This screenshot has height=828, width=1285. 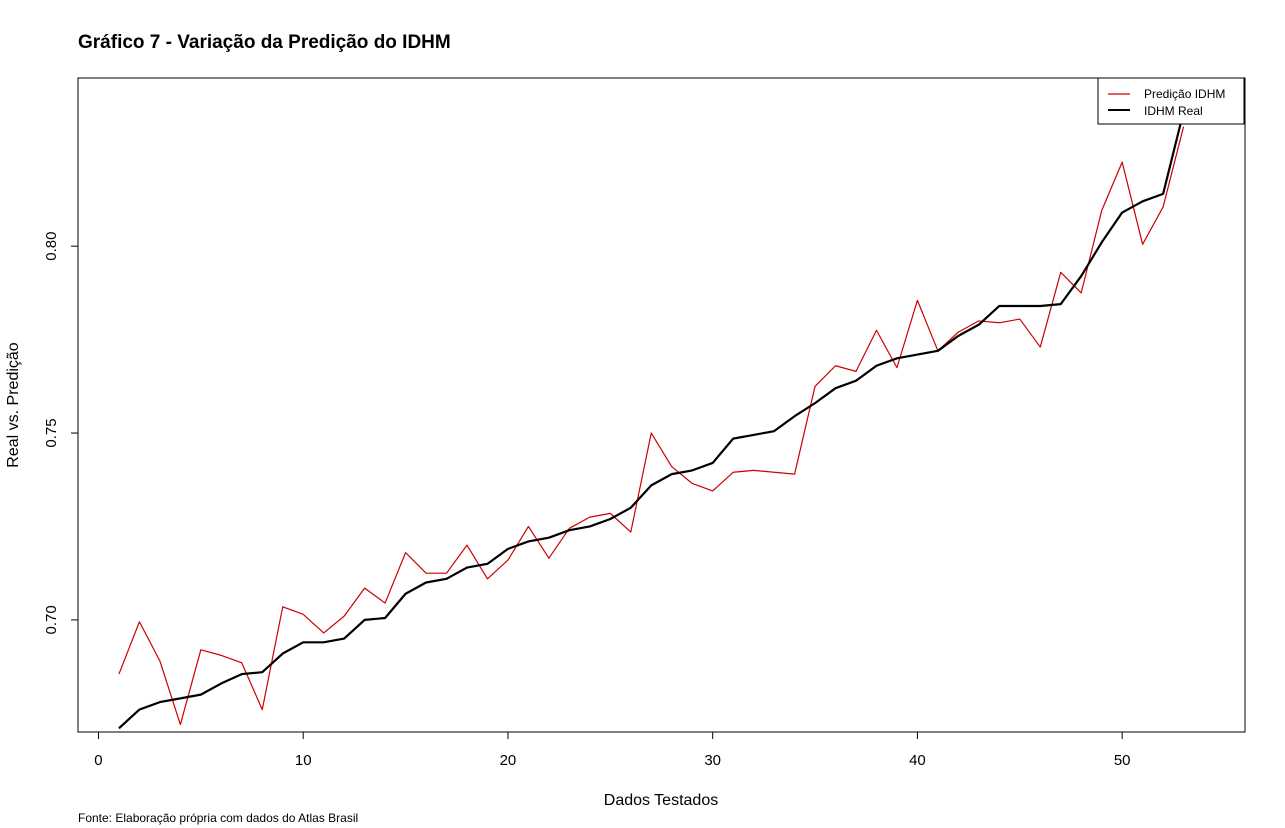 What do you see at coordinates (1184, 94) in the screenshot?
I see `legend-label-predicao: Predição IDHM` at bounding box center [1184, 94].